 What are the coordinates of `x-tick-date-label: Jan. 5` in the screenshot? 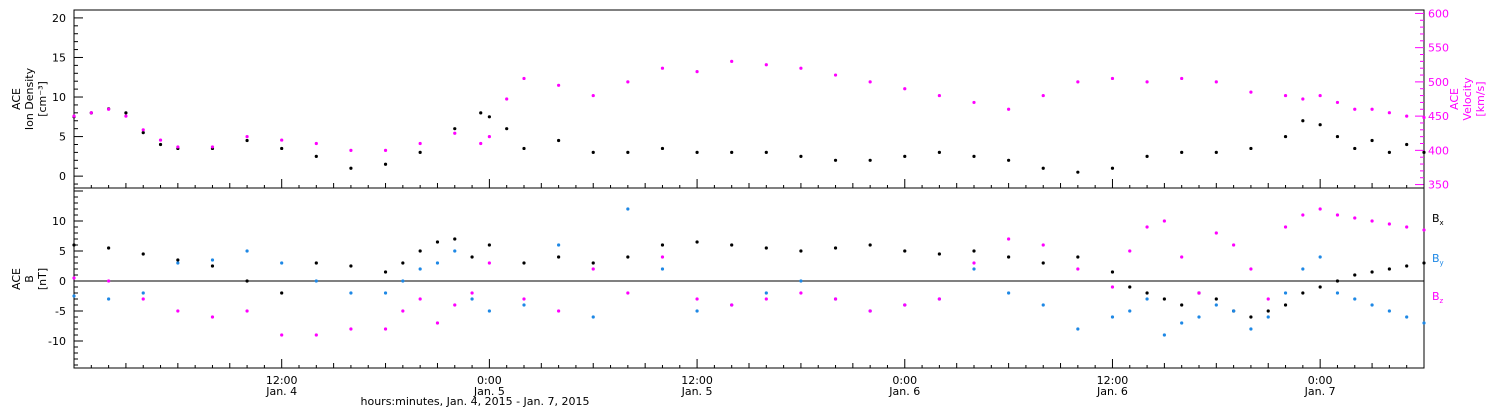 It's located at (489, 391).